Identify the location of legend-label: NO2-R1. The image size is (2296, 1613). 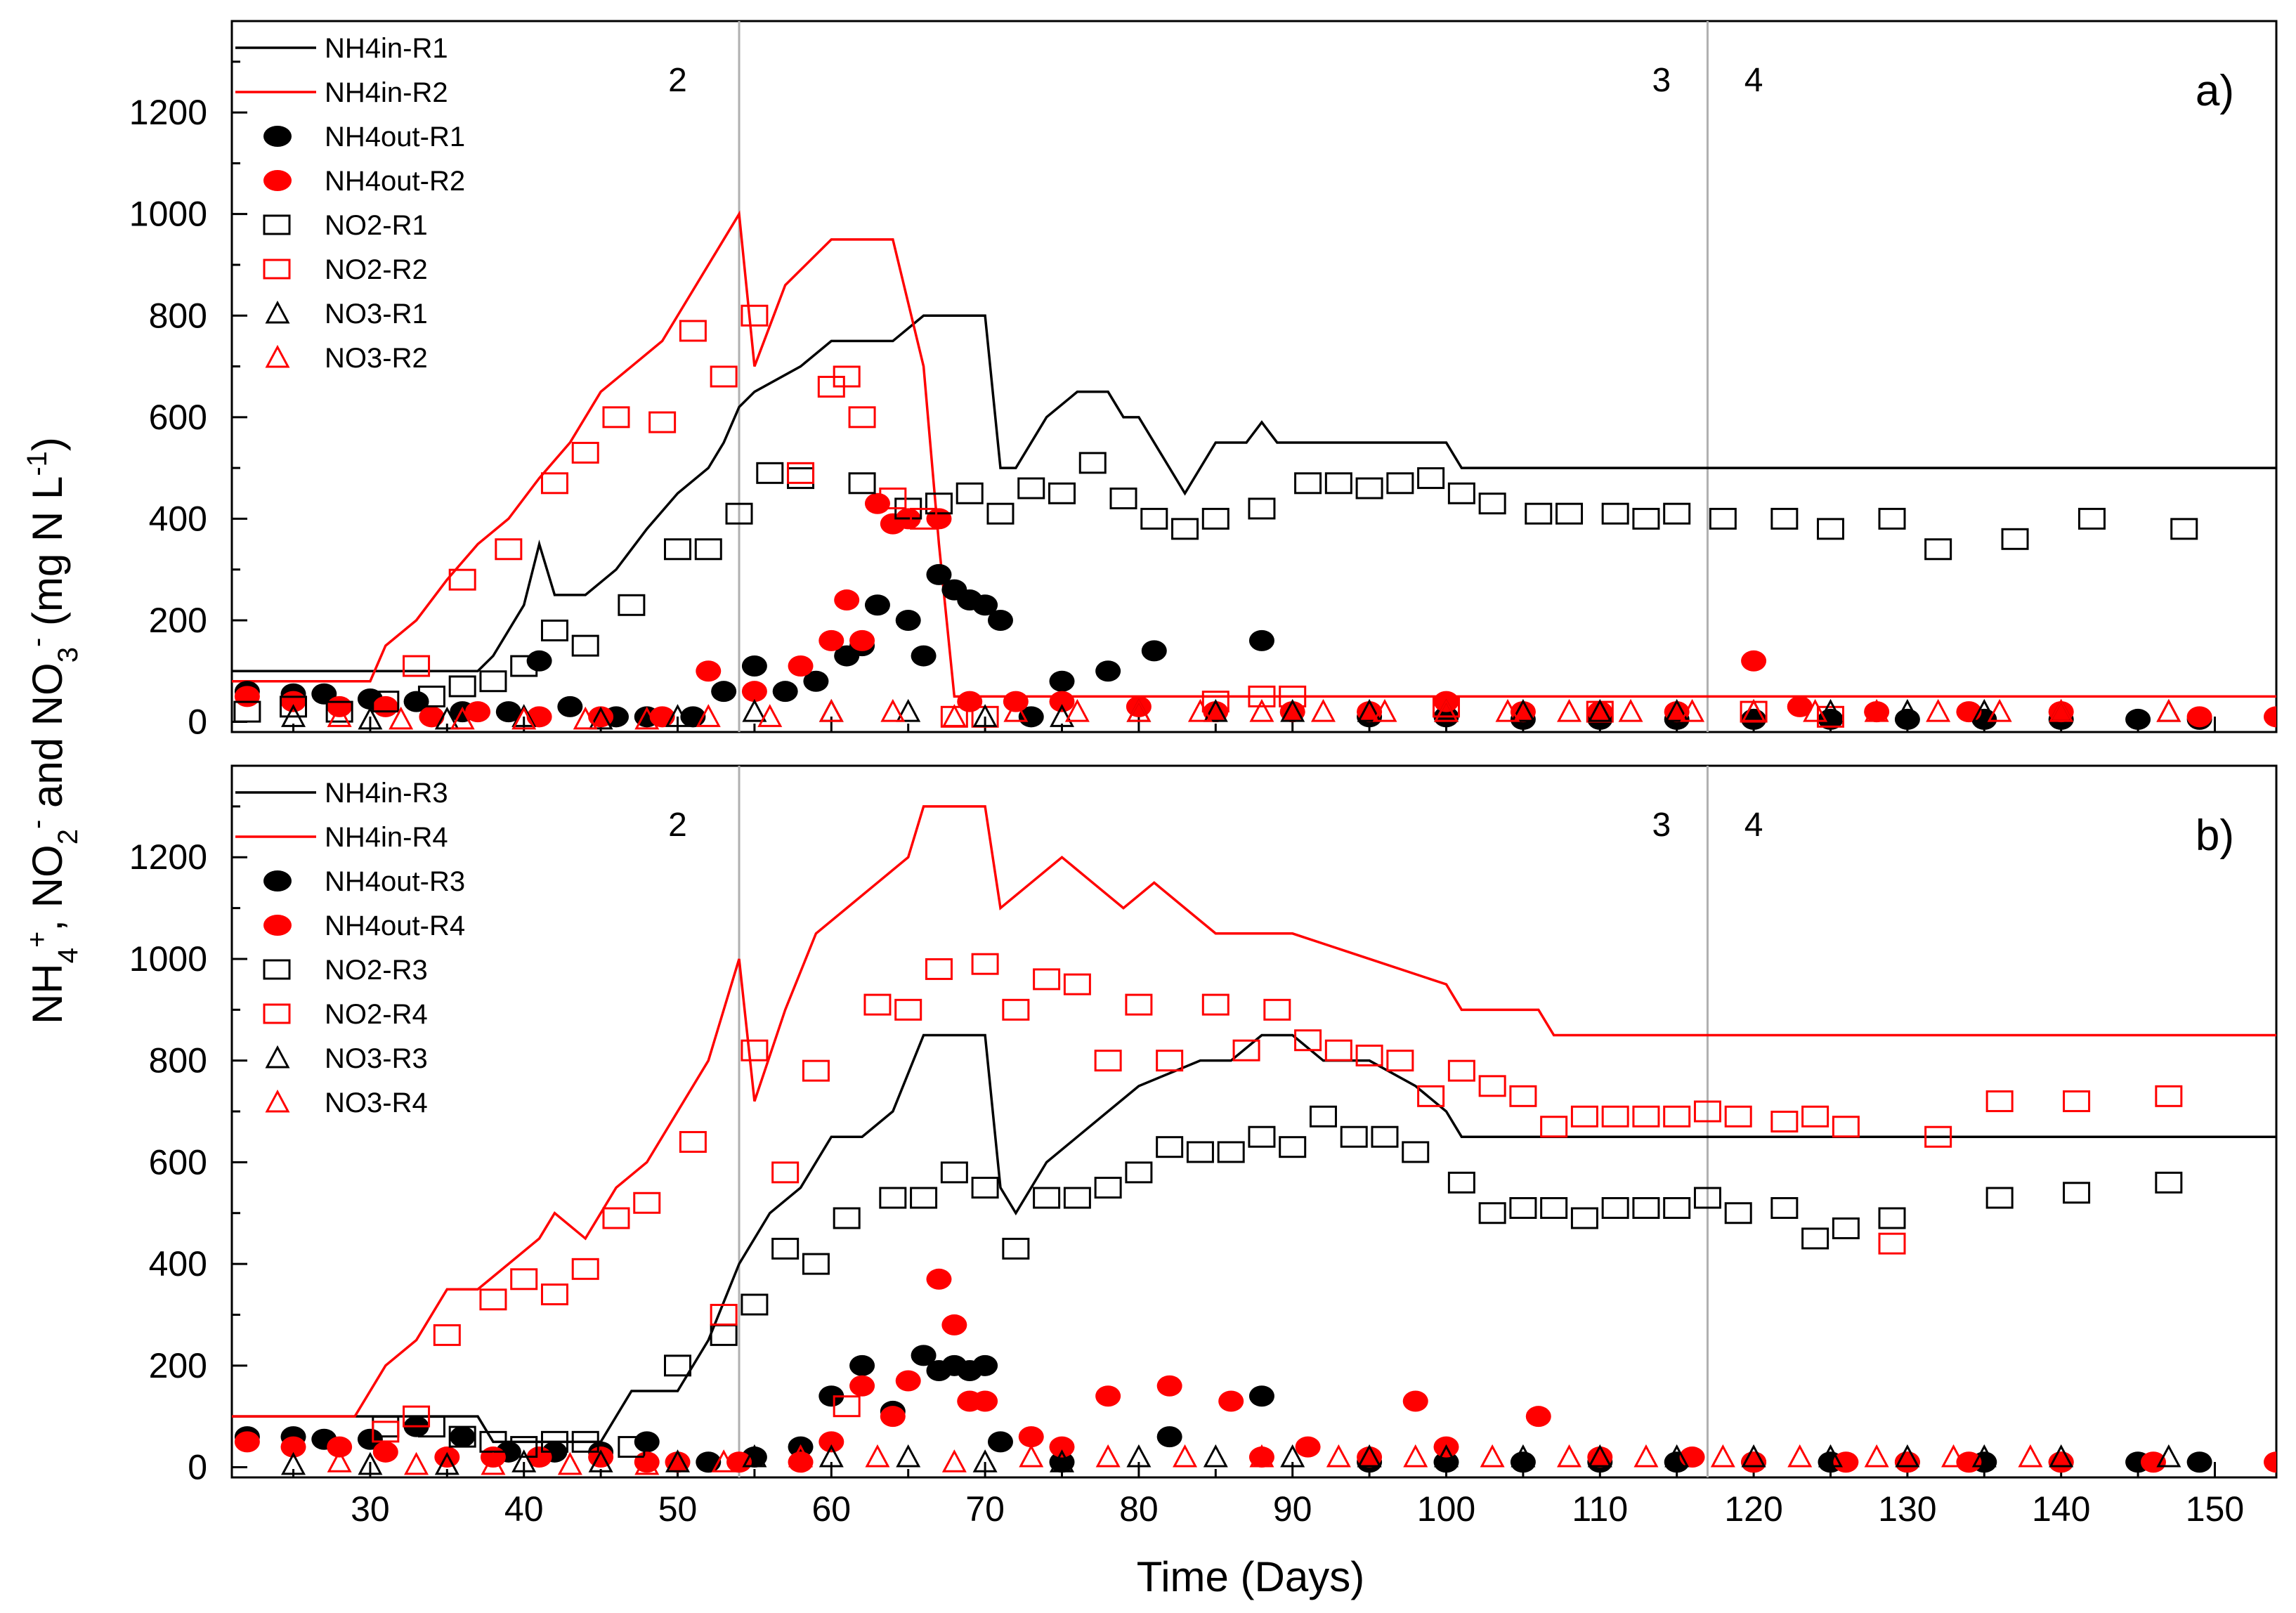
(376, 225).